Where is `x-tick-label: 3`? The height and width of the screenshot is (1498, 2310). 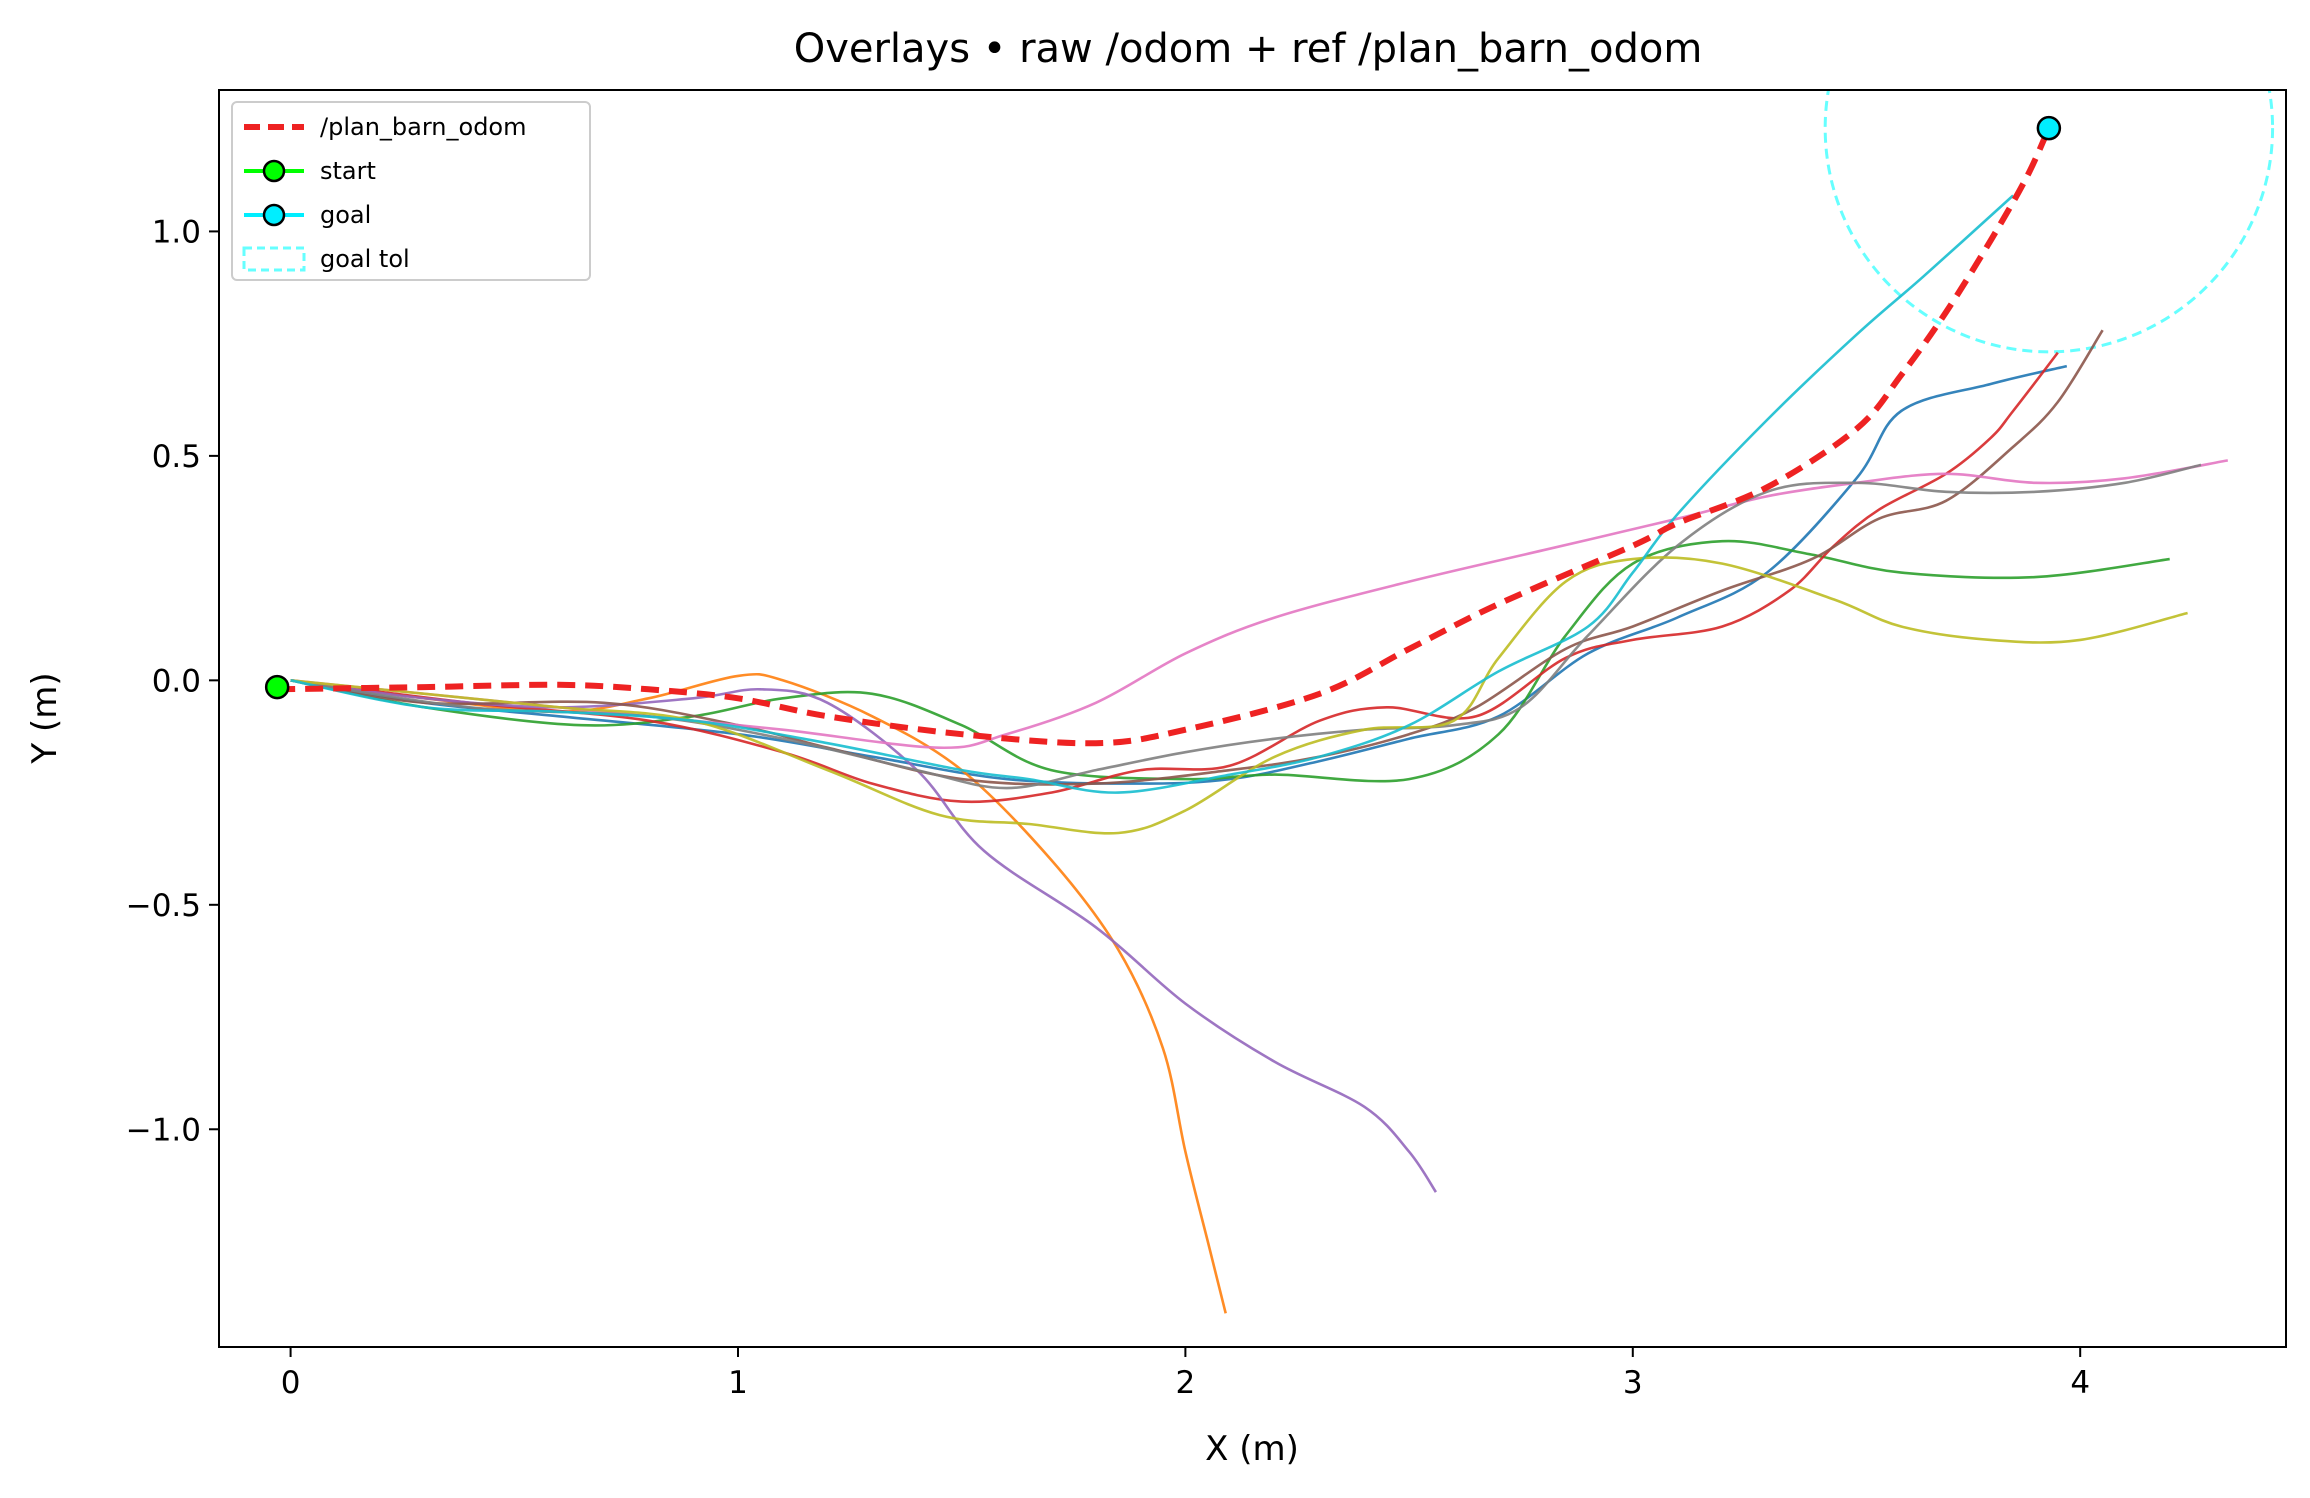
x-tick-label: 3 is located at coordinates (1633, 1383).